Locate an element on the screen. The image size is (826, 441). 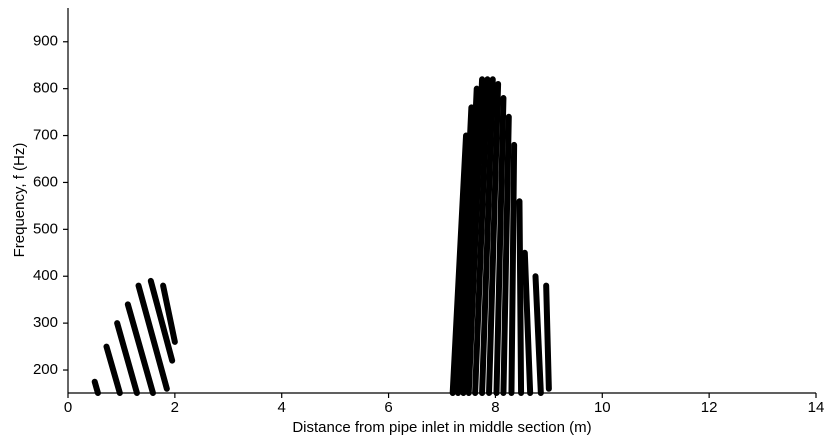
x-tick-label: 4 is located at coordinates (282, 407).